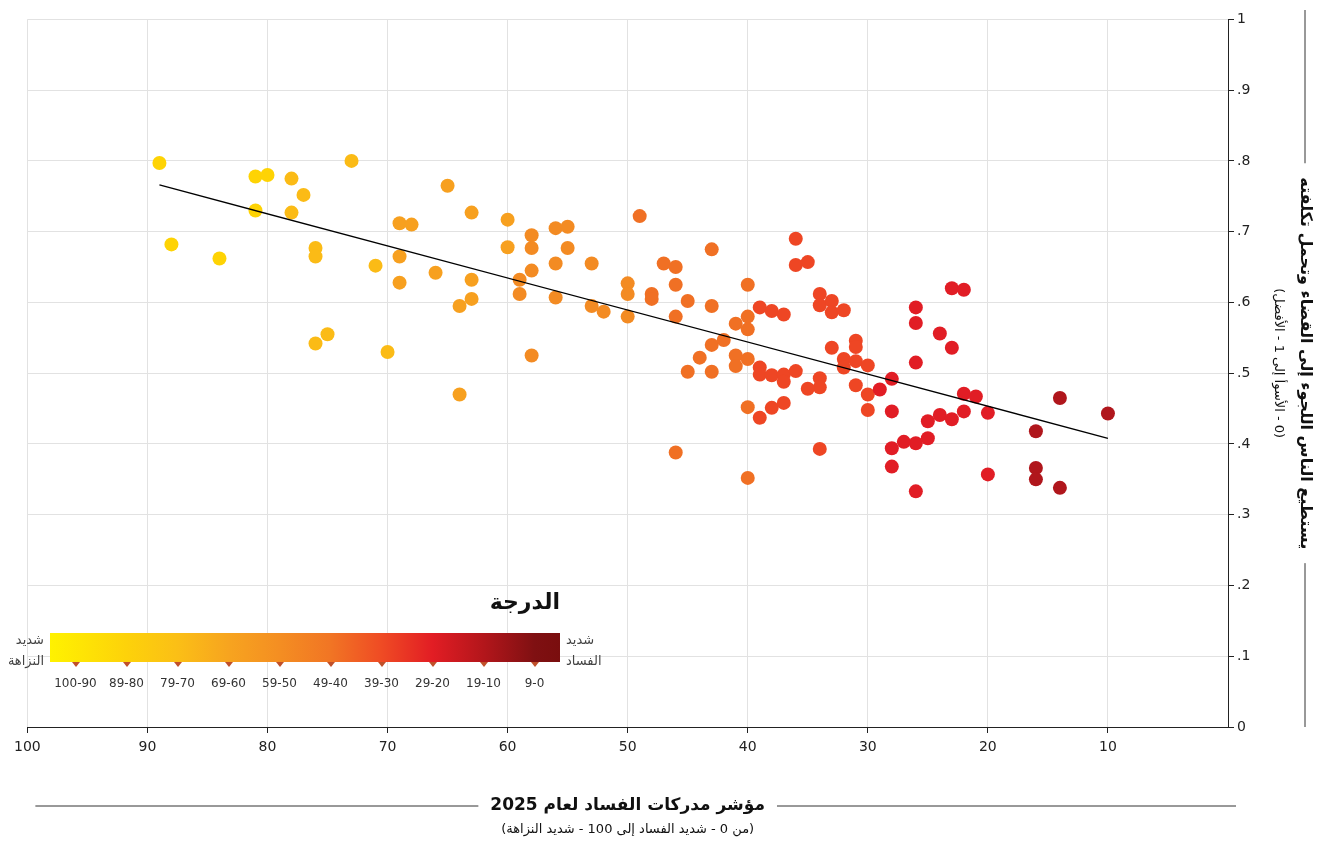 The height and width of the screenshot is (846, 1329). What do you see at coordinates (381, 683) in the screenshot?
I see `annotation: 39-30` at bounding box center [381, 683].